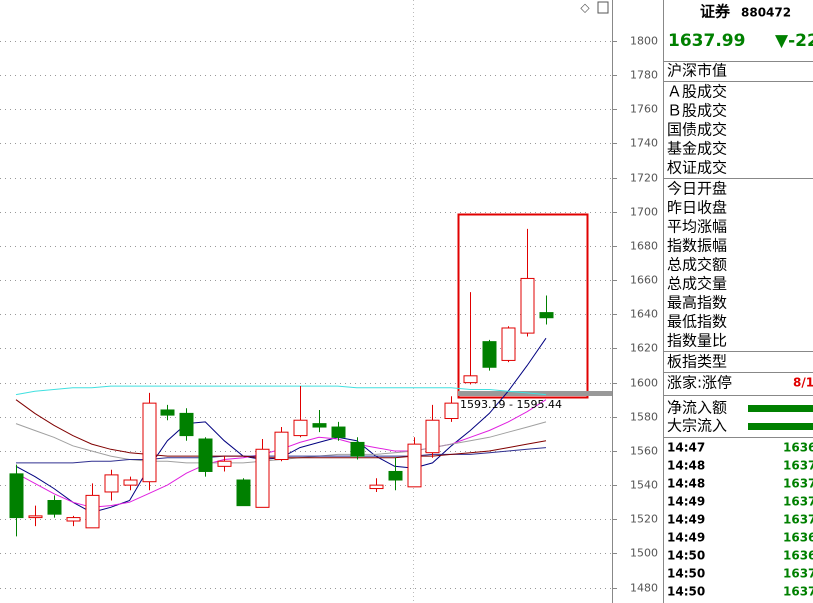  I want to click on y-tick-label: 1600, so click(644, 383).